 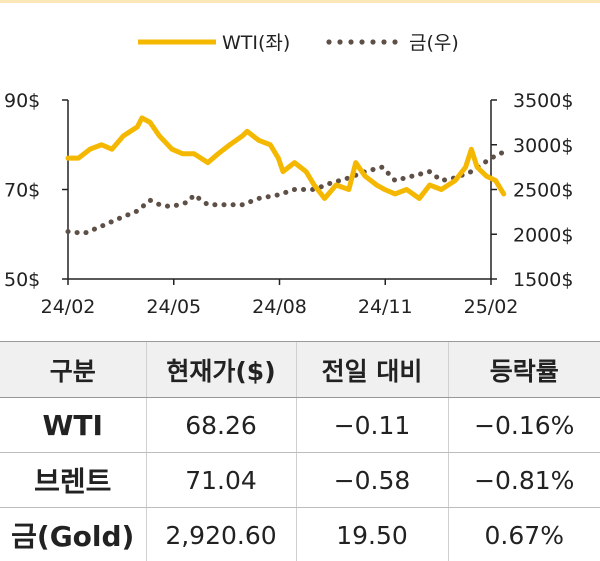 What do you see at coordinates (543, 146) in the screenshot?
I see `right-axis-tick-label: 3000$` at bounding box center [543, 146].